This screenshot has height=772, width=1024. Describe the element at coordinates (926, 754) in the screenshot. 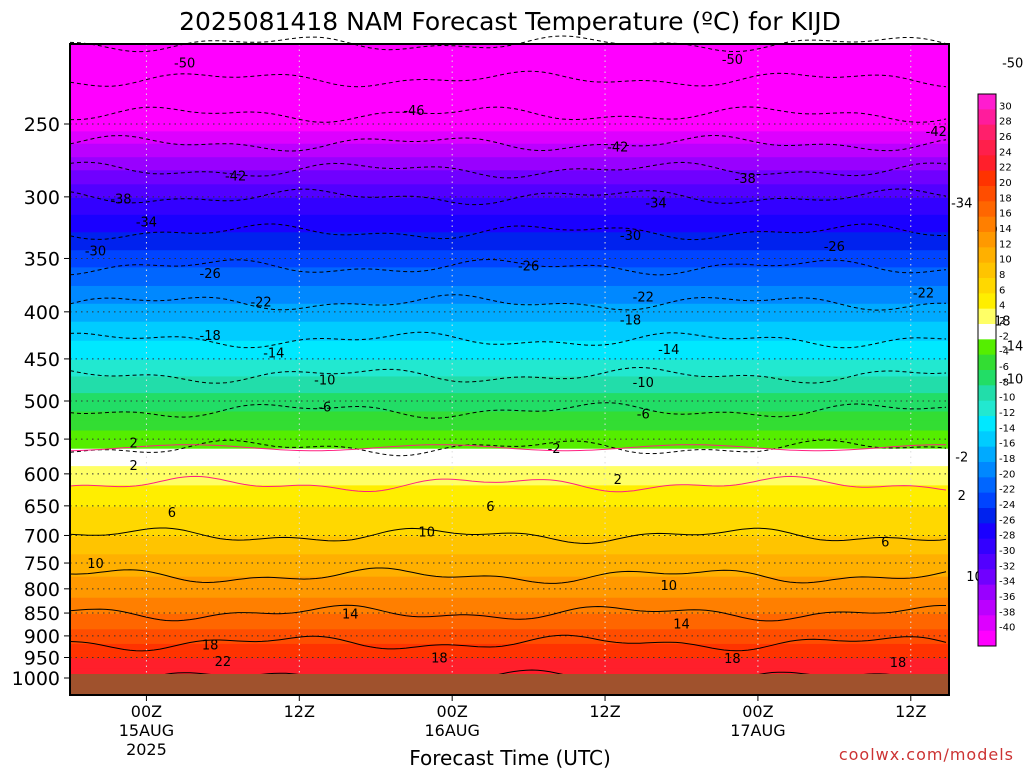

I see `credit-link: coolwx.com/models` at that location.